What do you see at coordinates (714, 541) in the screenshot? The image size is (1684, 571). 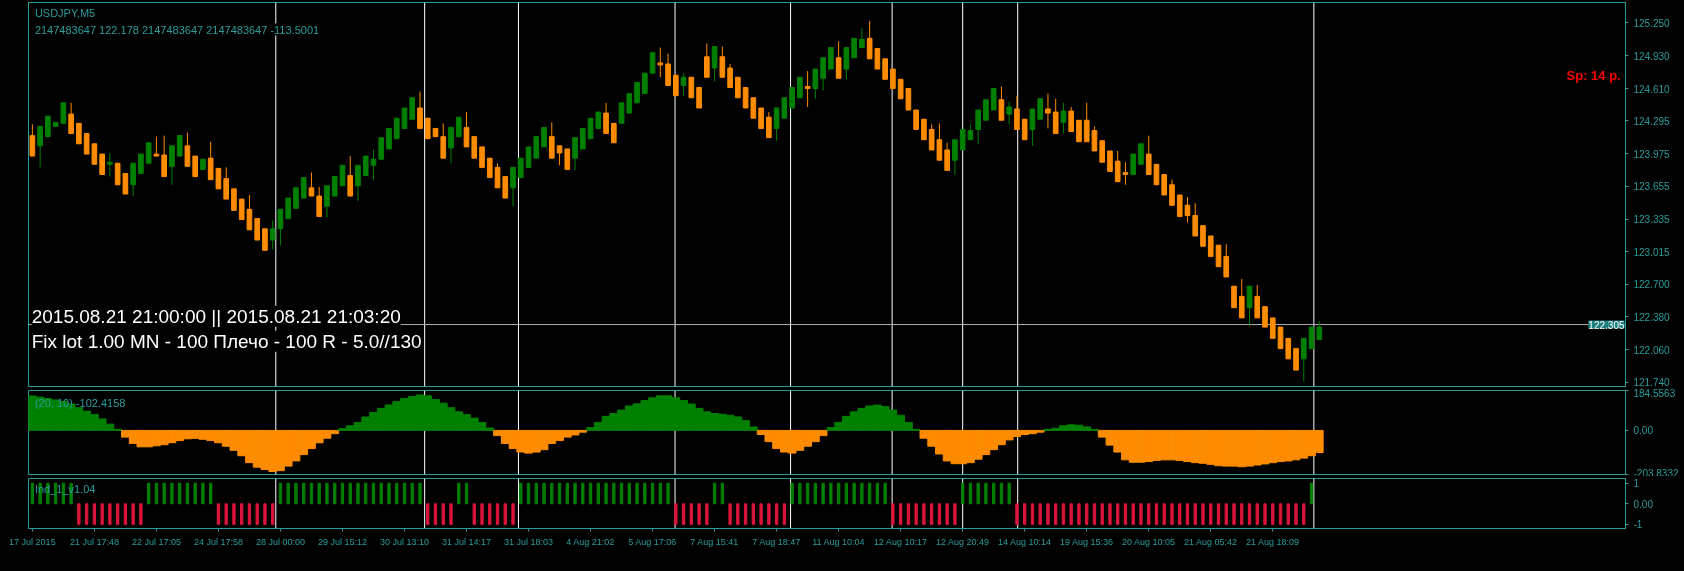 I see `x-tick-label: 7 Aug 15:41` at bounding box center [714, 541].